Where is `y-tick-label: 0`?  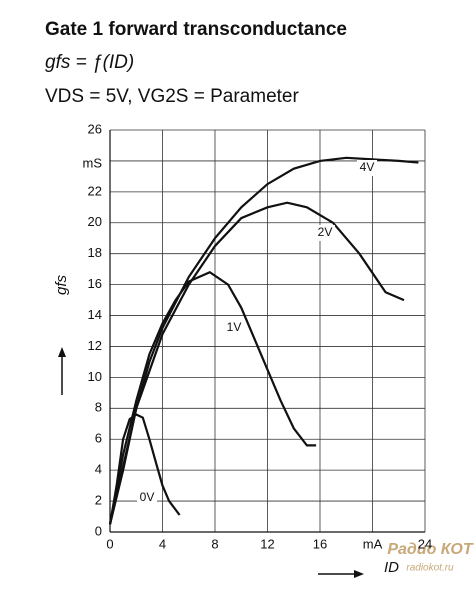
y-tick-label: 0 is located at coordinates (98, 530).